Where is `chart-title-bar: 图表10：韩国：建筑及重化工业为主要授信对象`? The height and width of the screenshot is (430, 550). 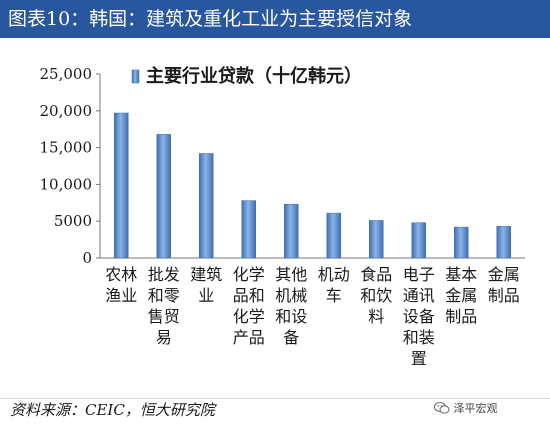 chart-title-bar: 图表10：韩国：建筑及重化工业为主要授信对象 is located at coordinates (275, 19).